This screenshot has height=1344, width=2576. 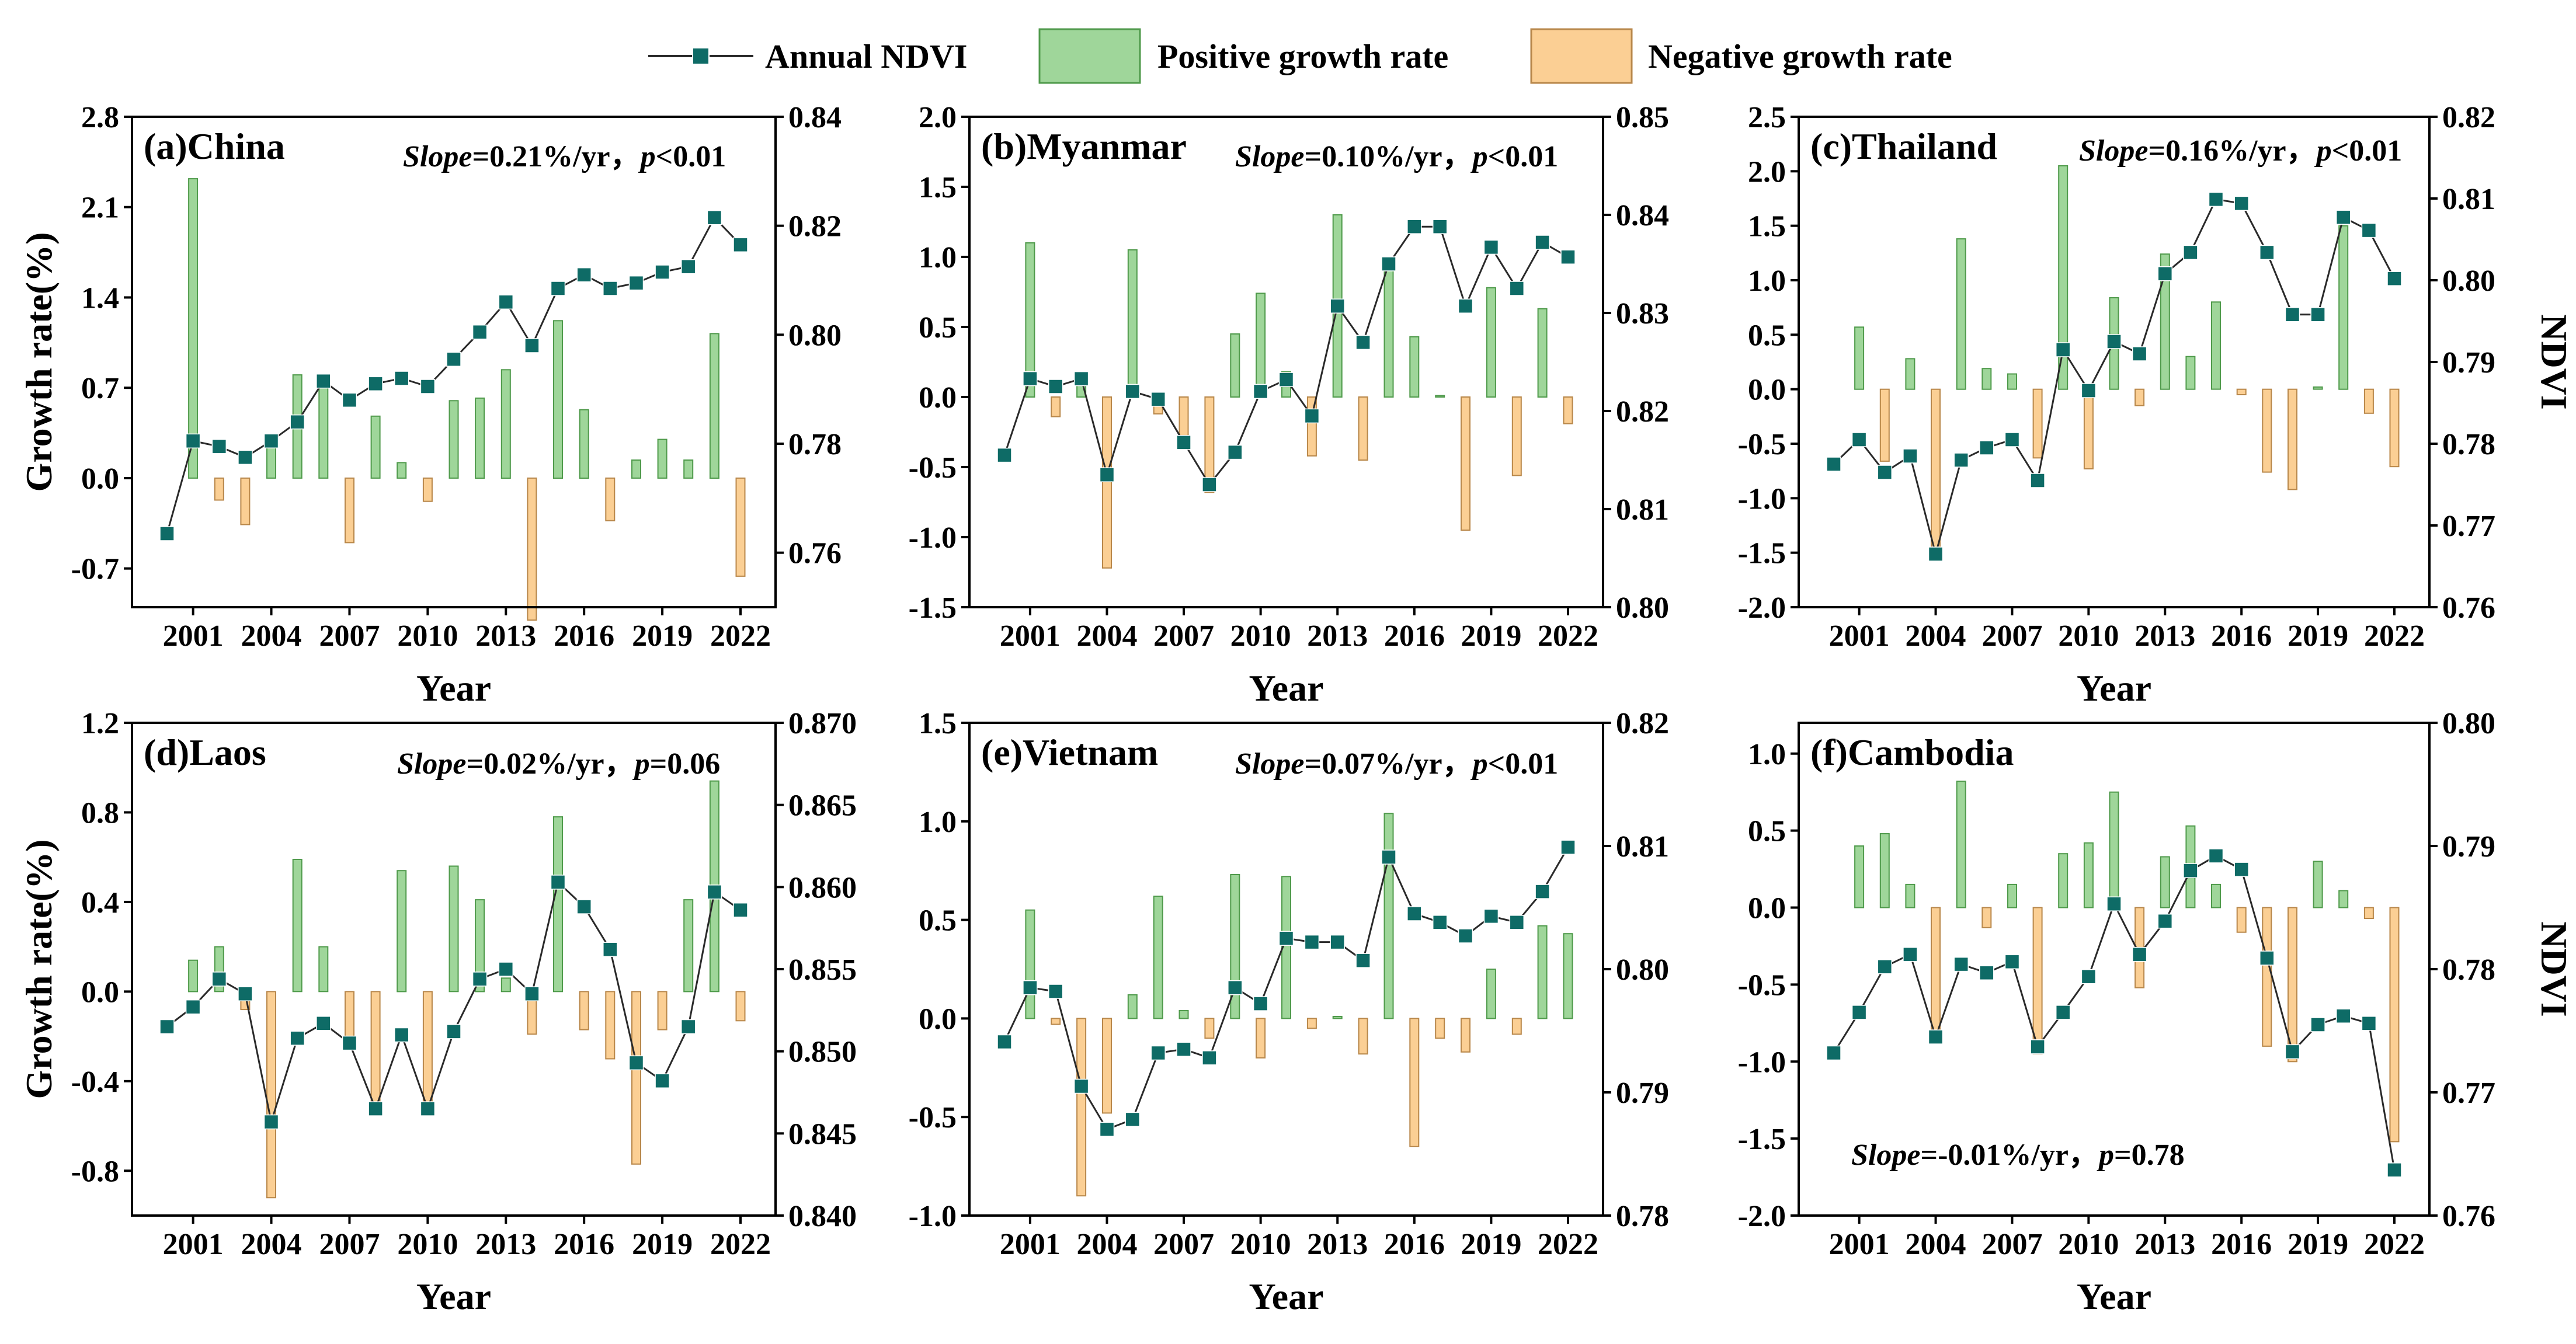 I want to click on slope-annotation-stat-value: =0.16%/yr，, so click(x=2232, y=151).